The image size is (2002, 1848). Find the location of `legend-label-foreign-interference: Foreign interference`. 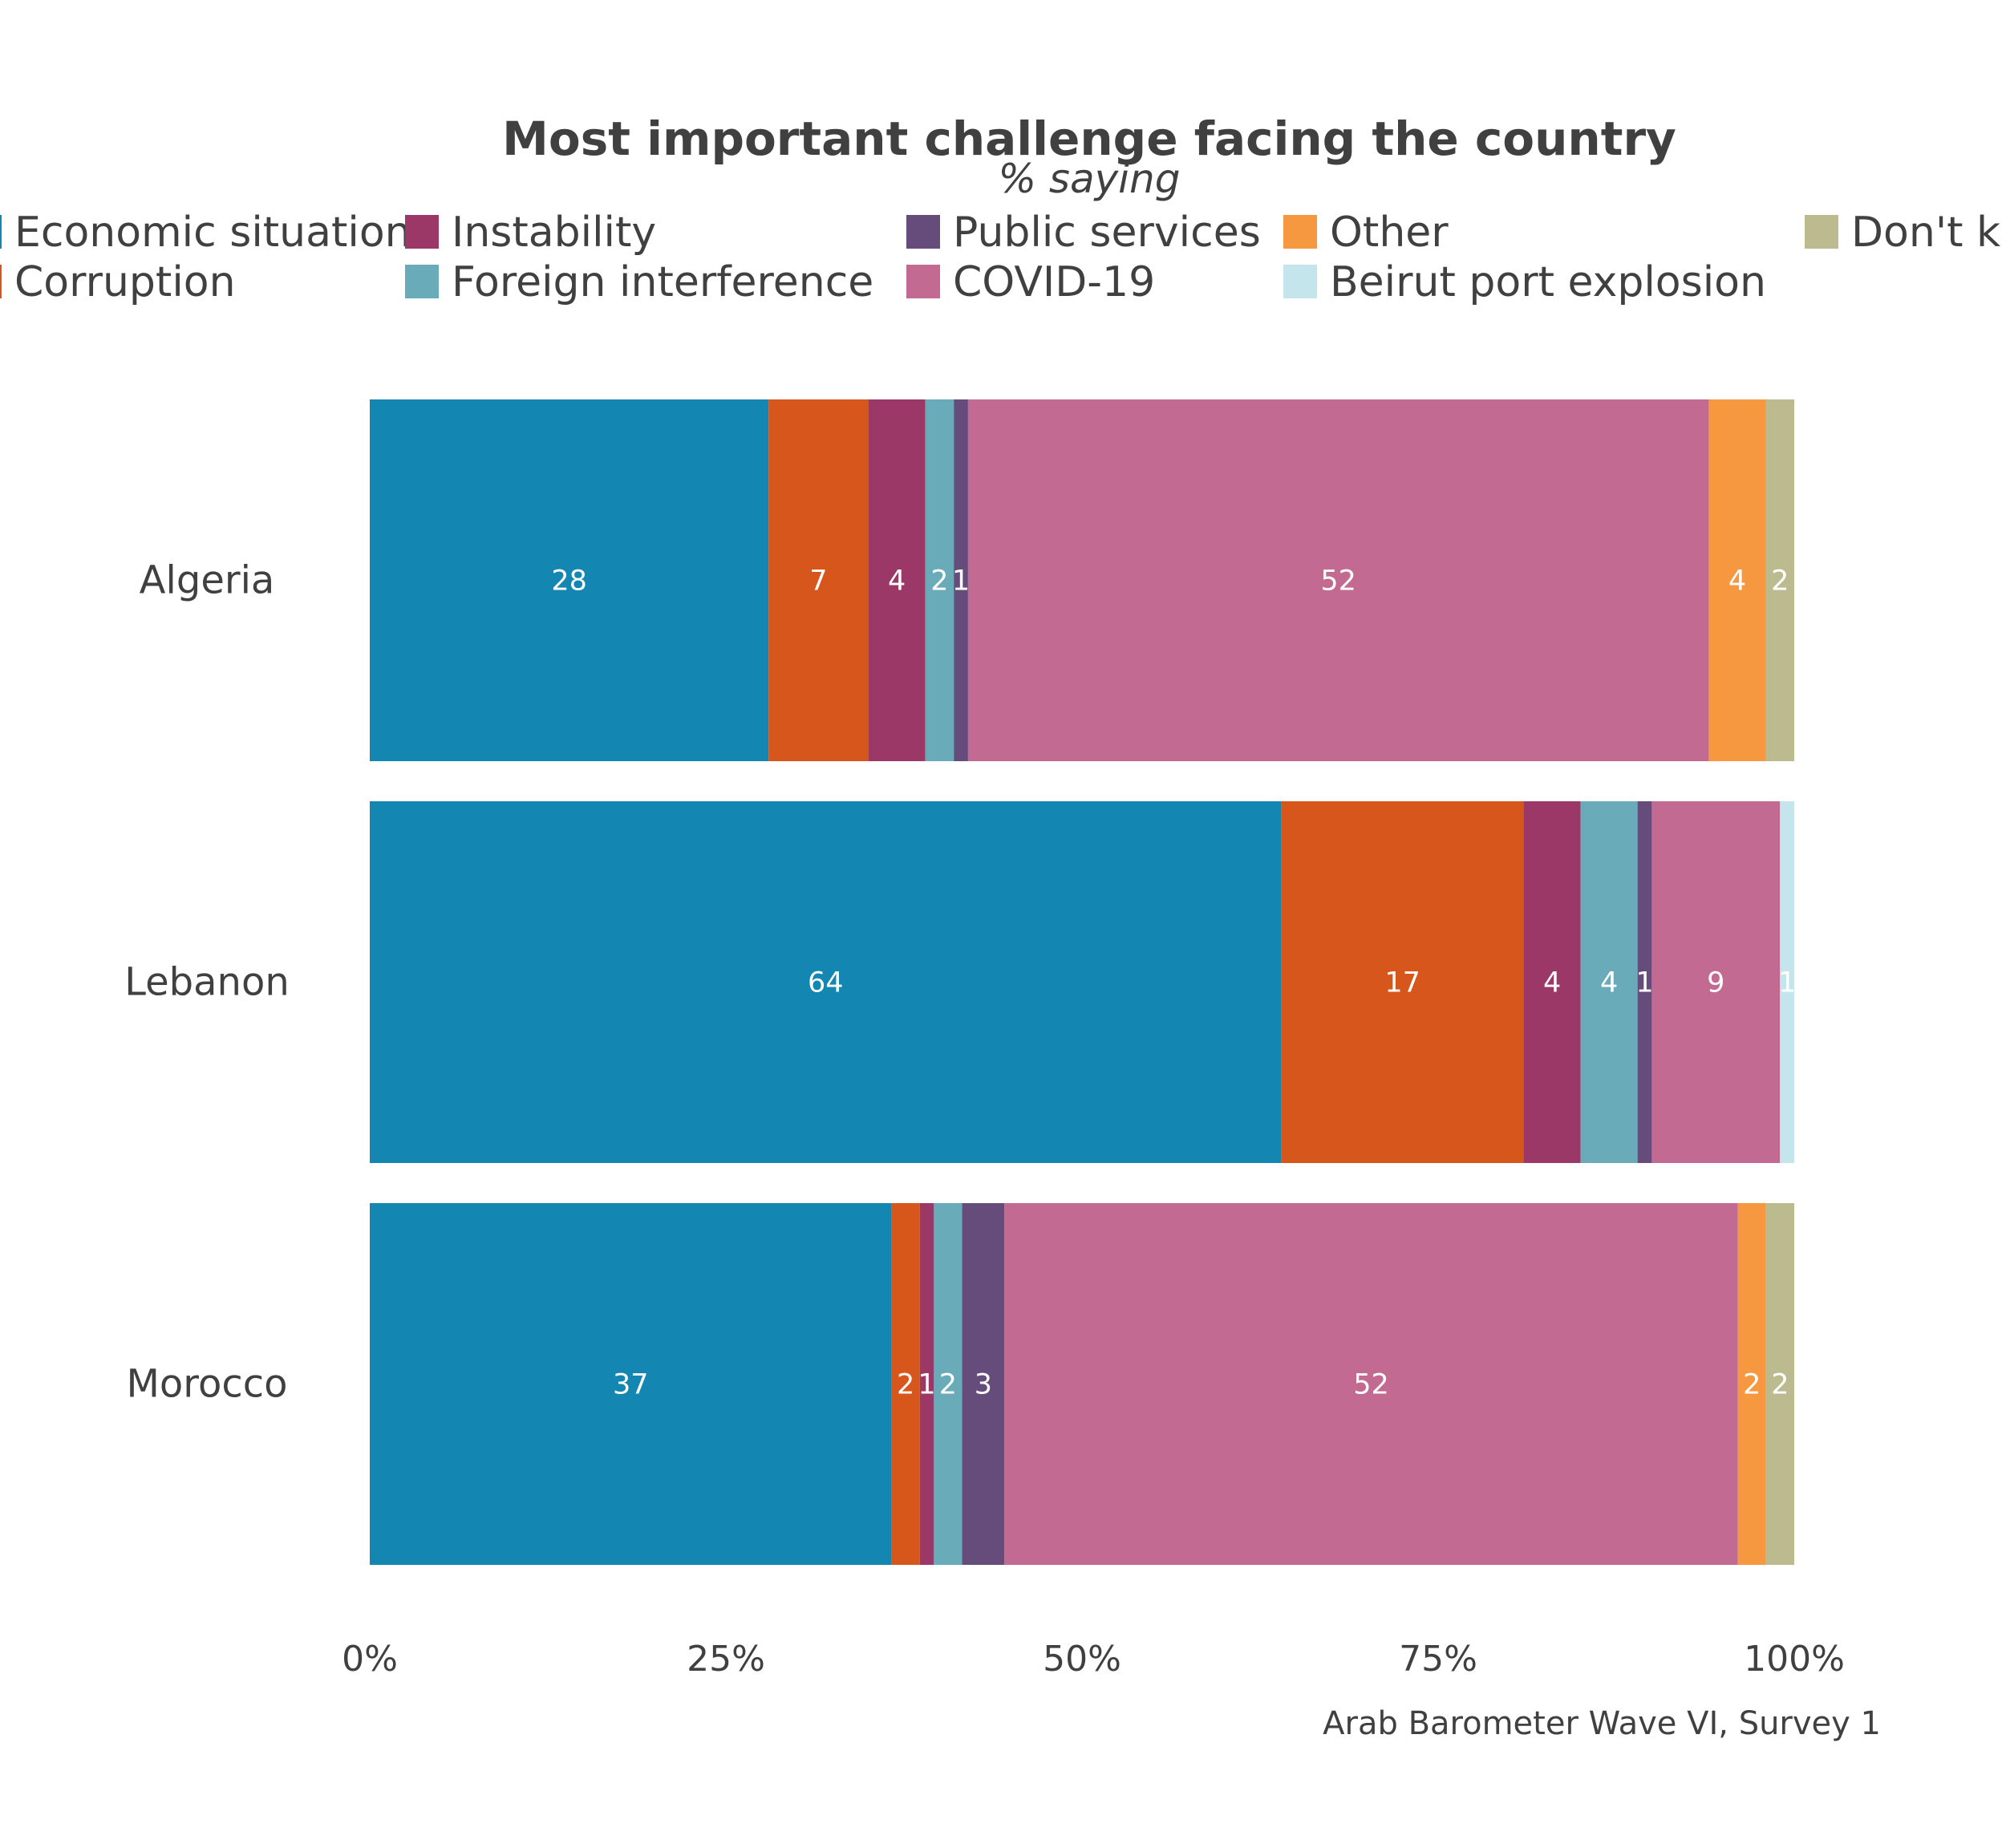

legend-label-foreign-interference: Foreign interference is located at coordinates (662, 282).